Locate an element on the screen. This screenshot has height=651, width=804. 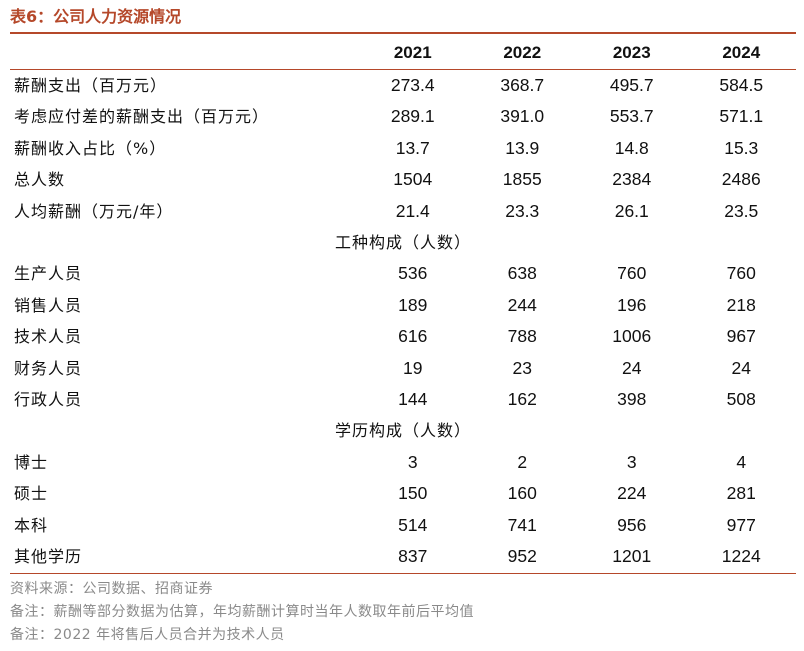
table-row: 薪酬收入占比（%） 13.7 13.9 14.8 15.3 is located at coordinates (403, 148).